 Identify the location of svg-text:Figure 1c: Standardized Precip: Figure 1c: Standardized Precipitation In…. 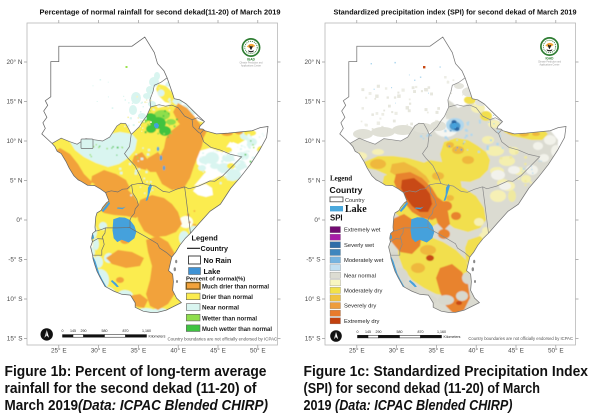
(446, 371).